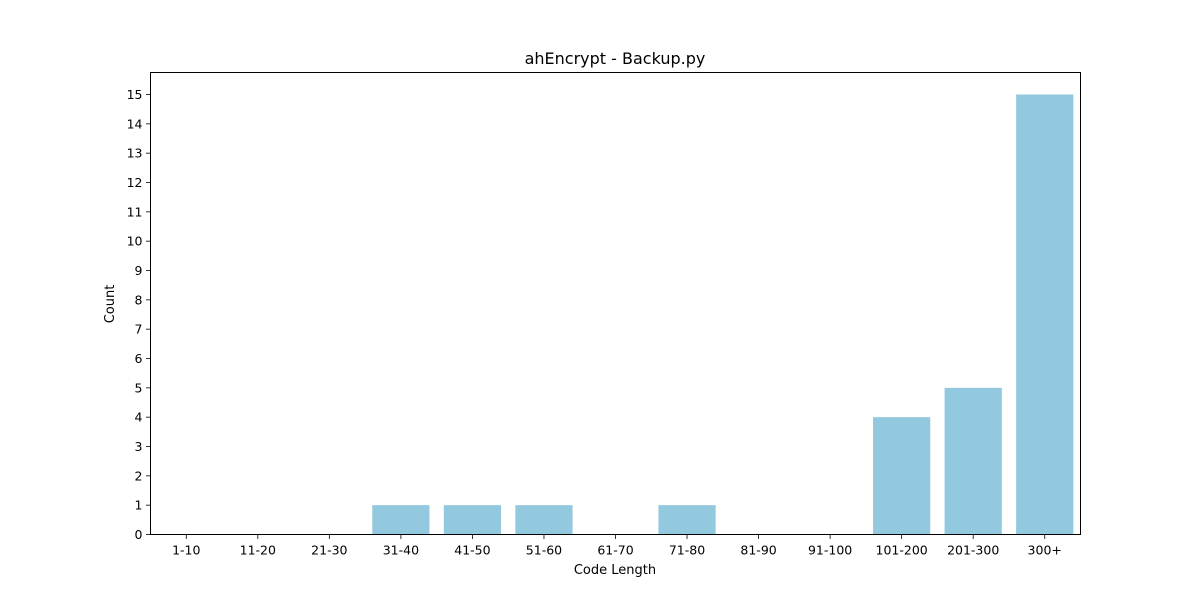 The width and height of the screenshot is (1200, 600). Describe the element at coordinates (186, 550) in the screenshot. I see `x-tick-label: 1-10` at that location.